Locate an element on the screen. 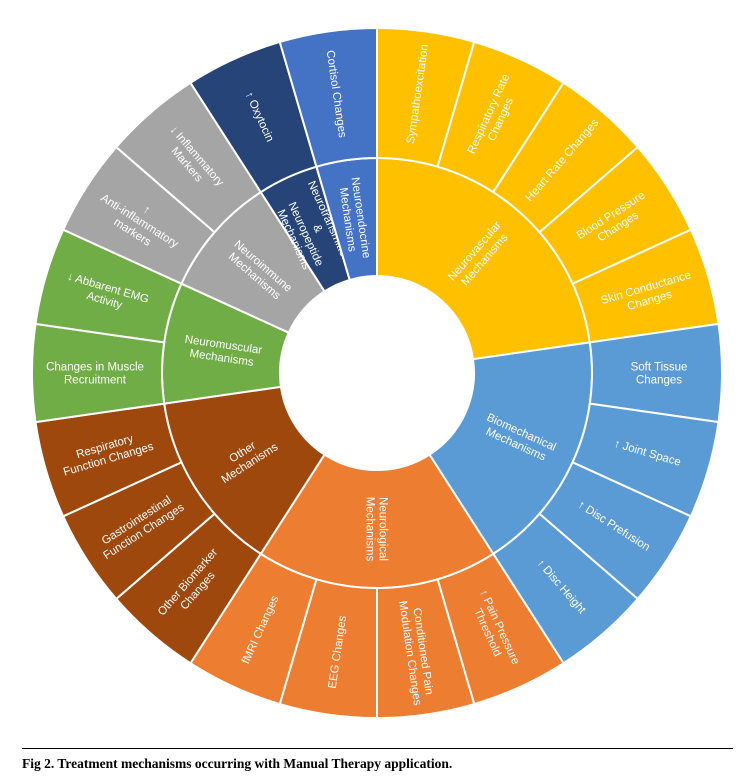 This screenshot has height=784, width=755. caption-label: Fig 2. is located at coordinates (38, 763).